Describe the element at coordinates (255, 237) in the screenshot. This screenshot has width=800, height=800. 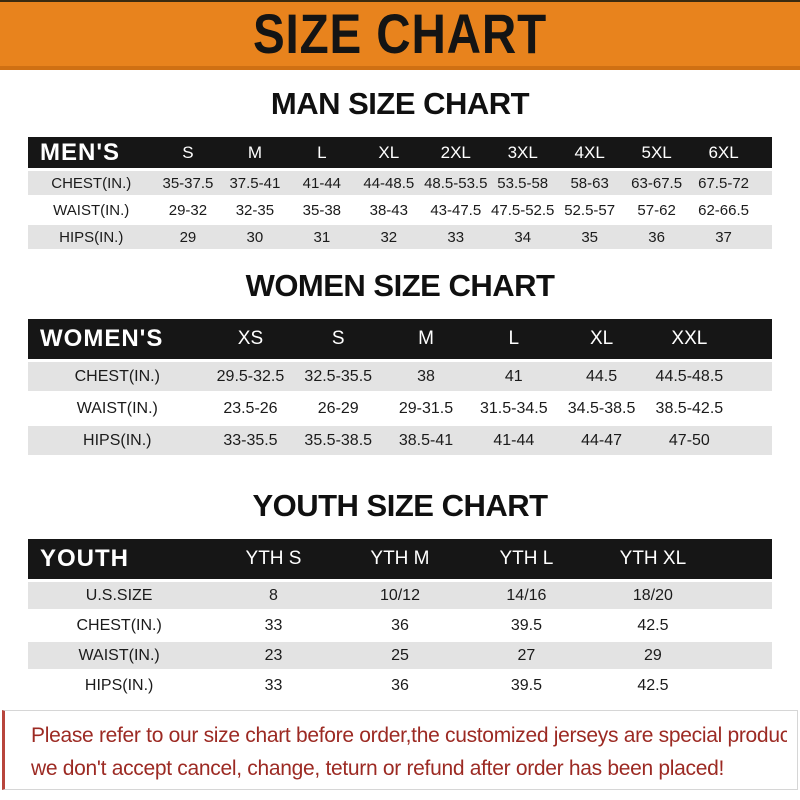
I see `size-value-cell: 30` at that location.